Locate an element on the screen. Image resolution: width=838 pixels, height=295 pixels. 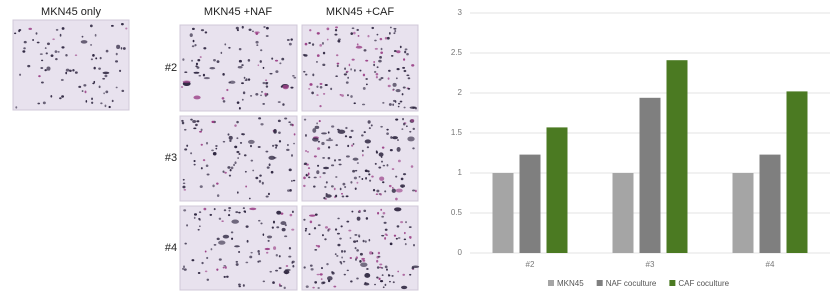
row-label: #3 is located at coordinates (171, 158).